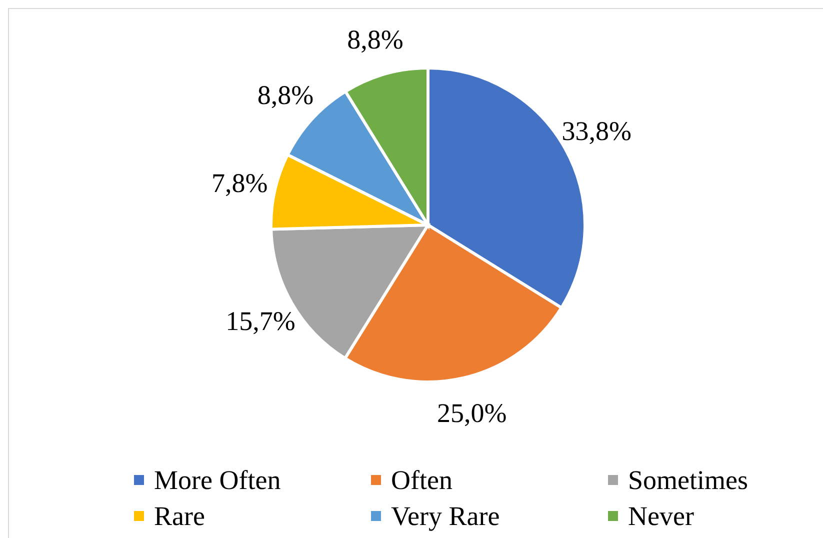 This screenshot has height=538, width=823. I want to click on data-label: 25,0%, so click(472, 413).